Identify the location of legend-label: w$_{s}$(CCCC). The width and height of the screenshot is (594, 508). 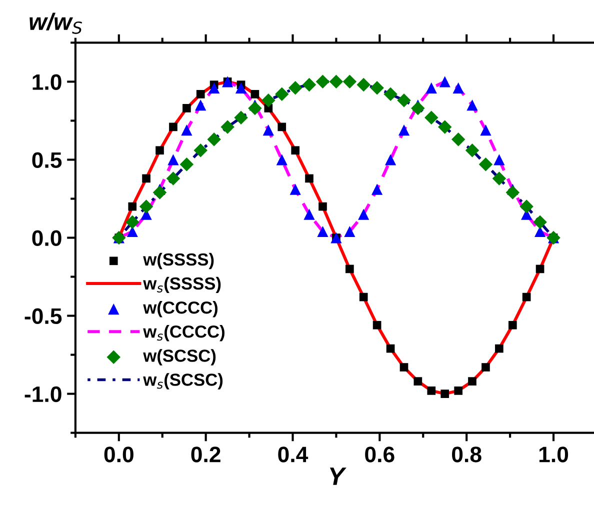
(183, 333).